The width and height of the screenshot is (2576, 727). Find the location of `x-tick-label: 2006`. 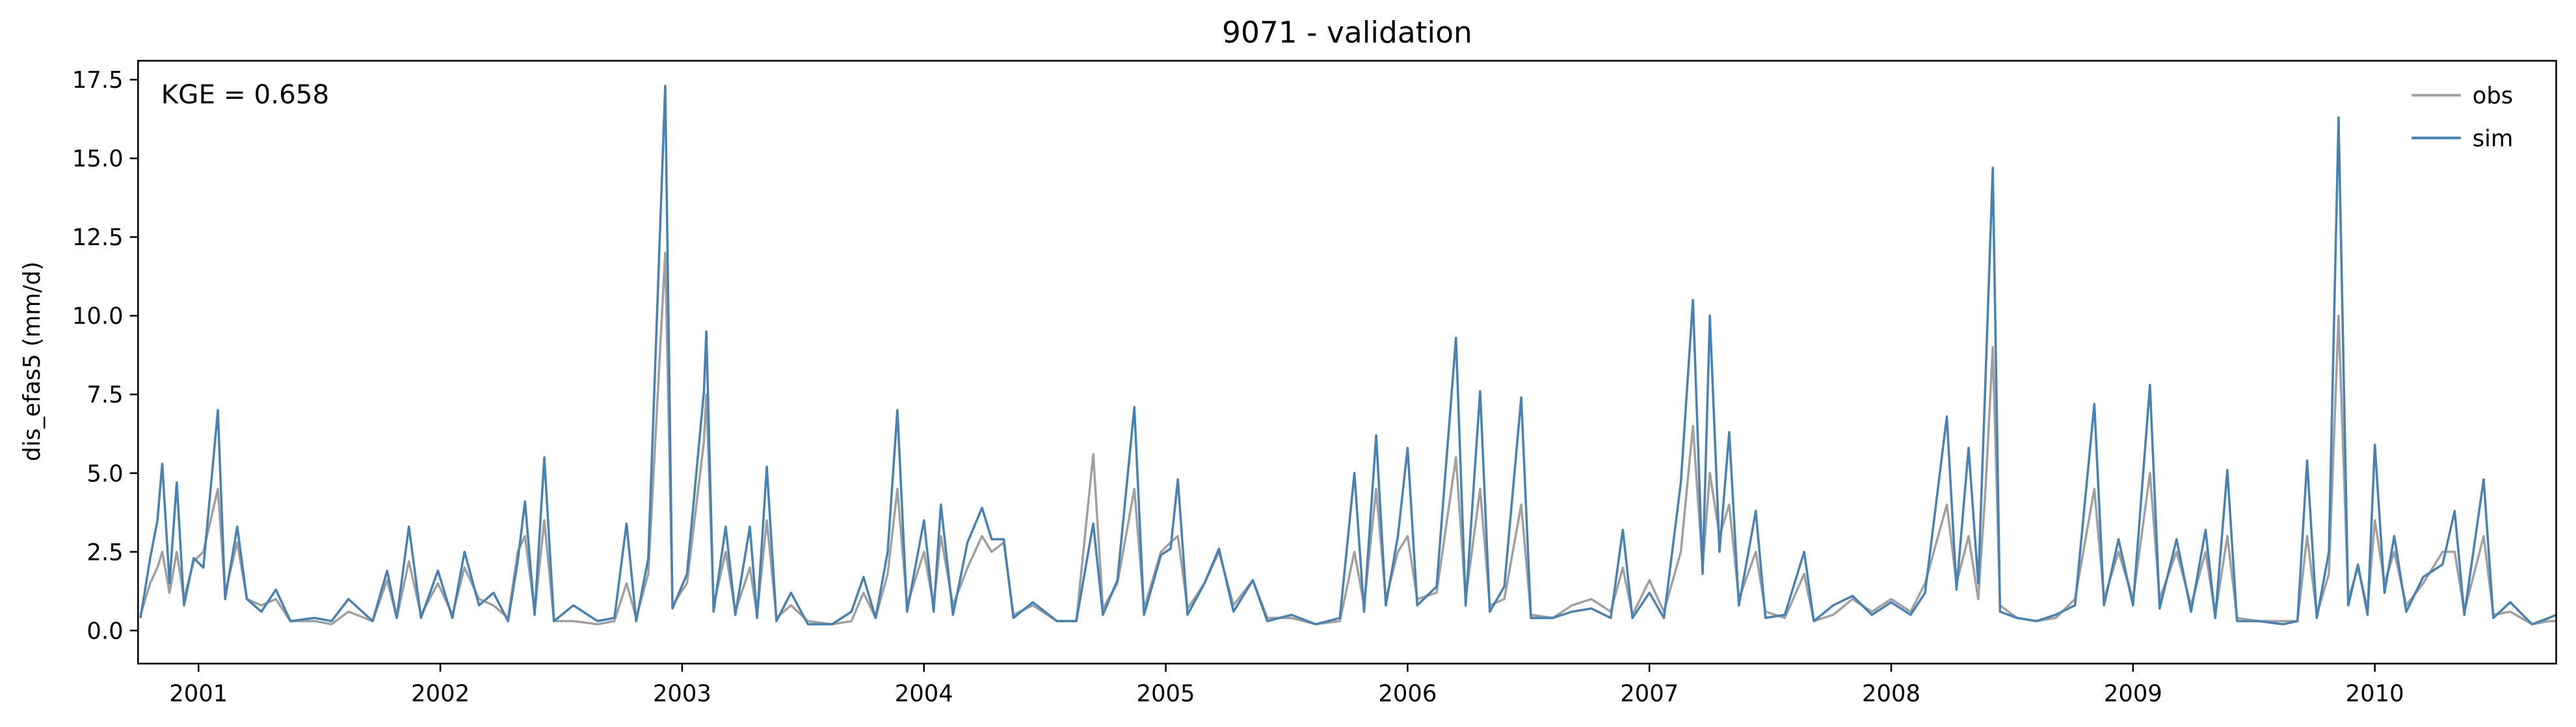

x-tick-label: 2006 is located at coordinates (1408, 694).